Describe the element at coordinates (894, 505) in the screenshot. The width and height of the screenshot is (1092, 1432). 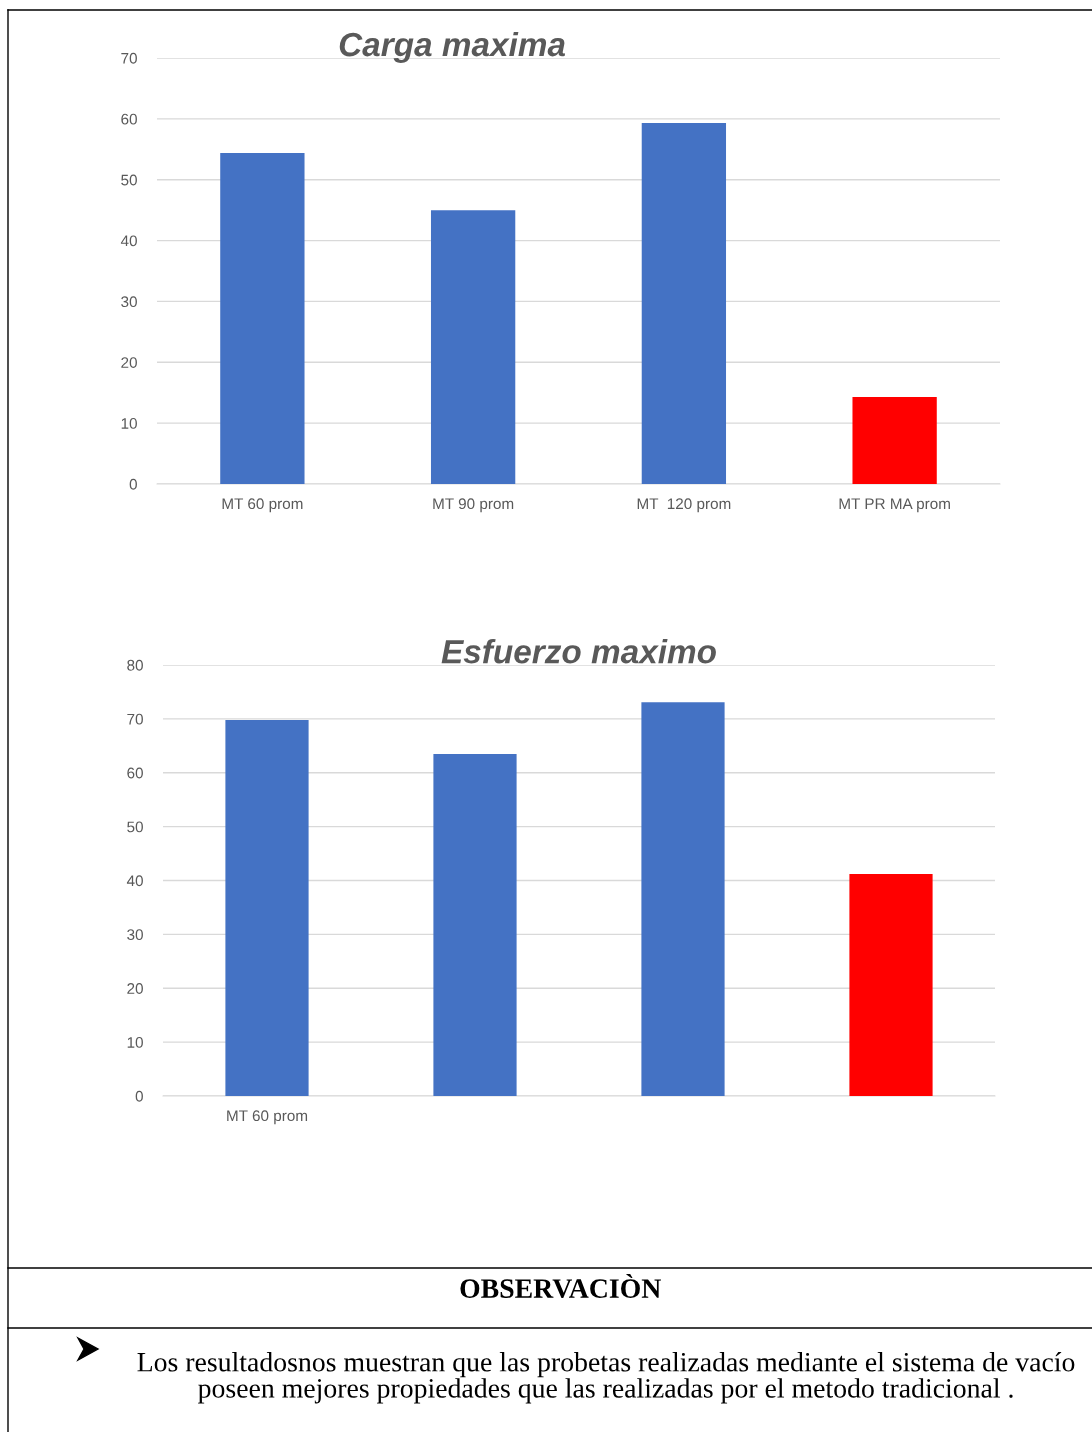
I see `x-tick-label: MT PR MA prom` at that location.